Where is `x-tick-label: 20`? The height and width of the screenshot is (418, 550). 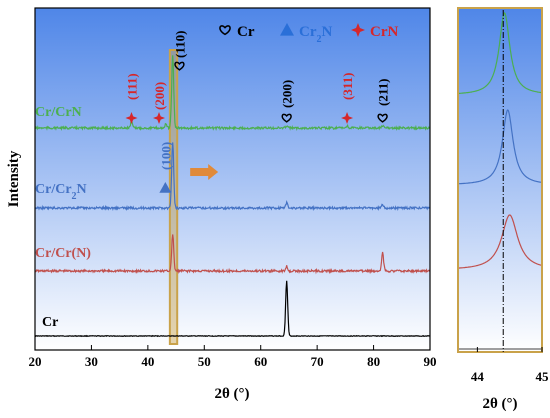
x-tick-label: 20 is located at coordinates (35, 361).